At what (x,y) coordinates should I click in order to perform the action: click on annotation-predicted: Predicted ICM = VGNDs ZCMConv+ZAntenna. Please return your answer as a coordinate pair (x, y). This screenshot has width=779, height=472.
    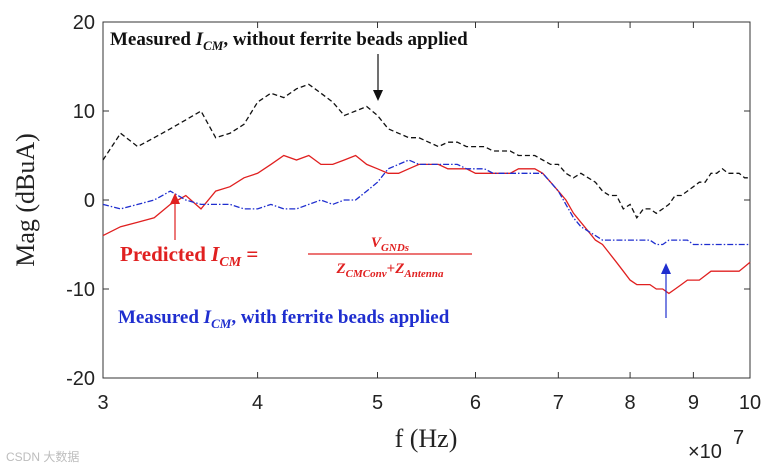
    Looking at the image, I should click on (296, 257).